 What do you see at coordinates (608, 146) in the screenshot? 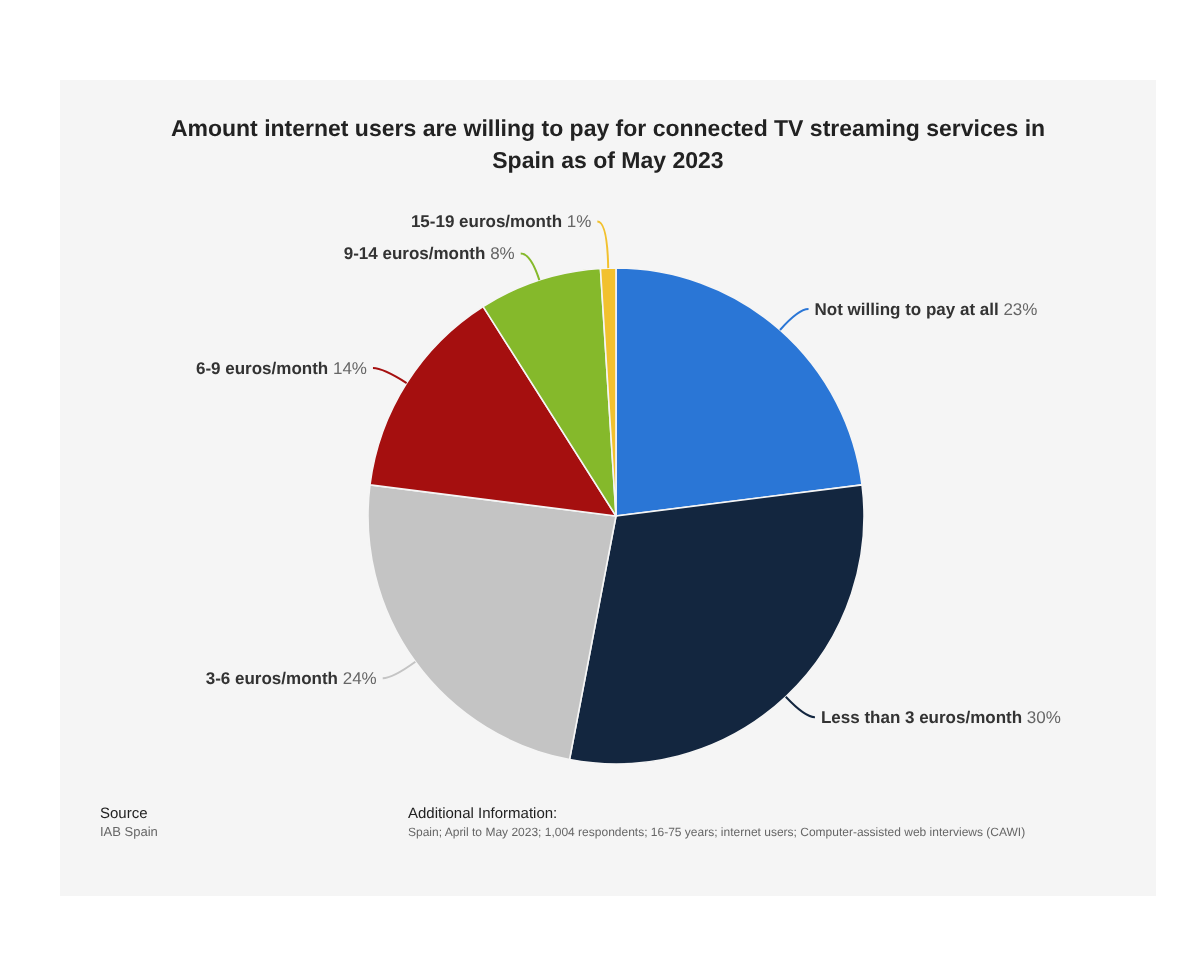
I see `chart-title: Amount internet users are willing to pay for connected TV streaming services in Spain as of May 2023` at bounding box center [608, 146].